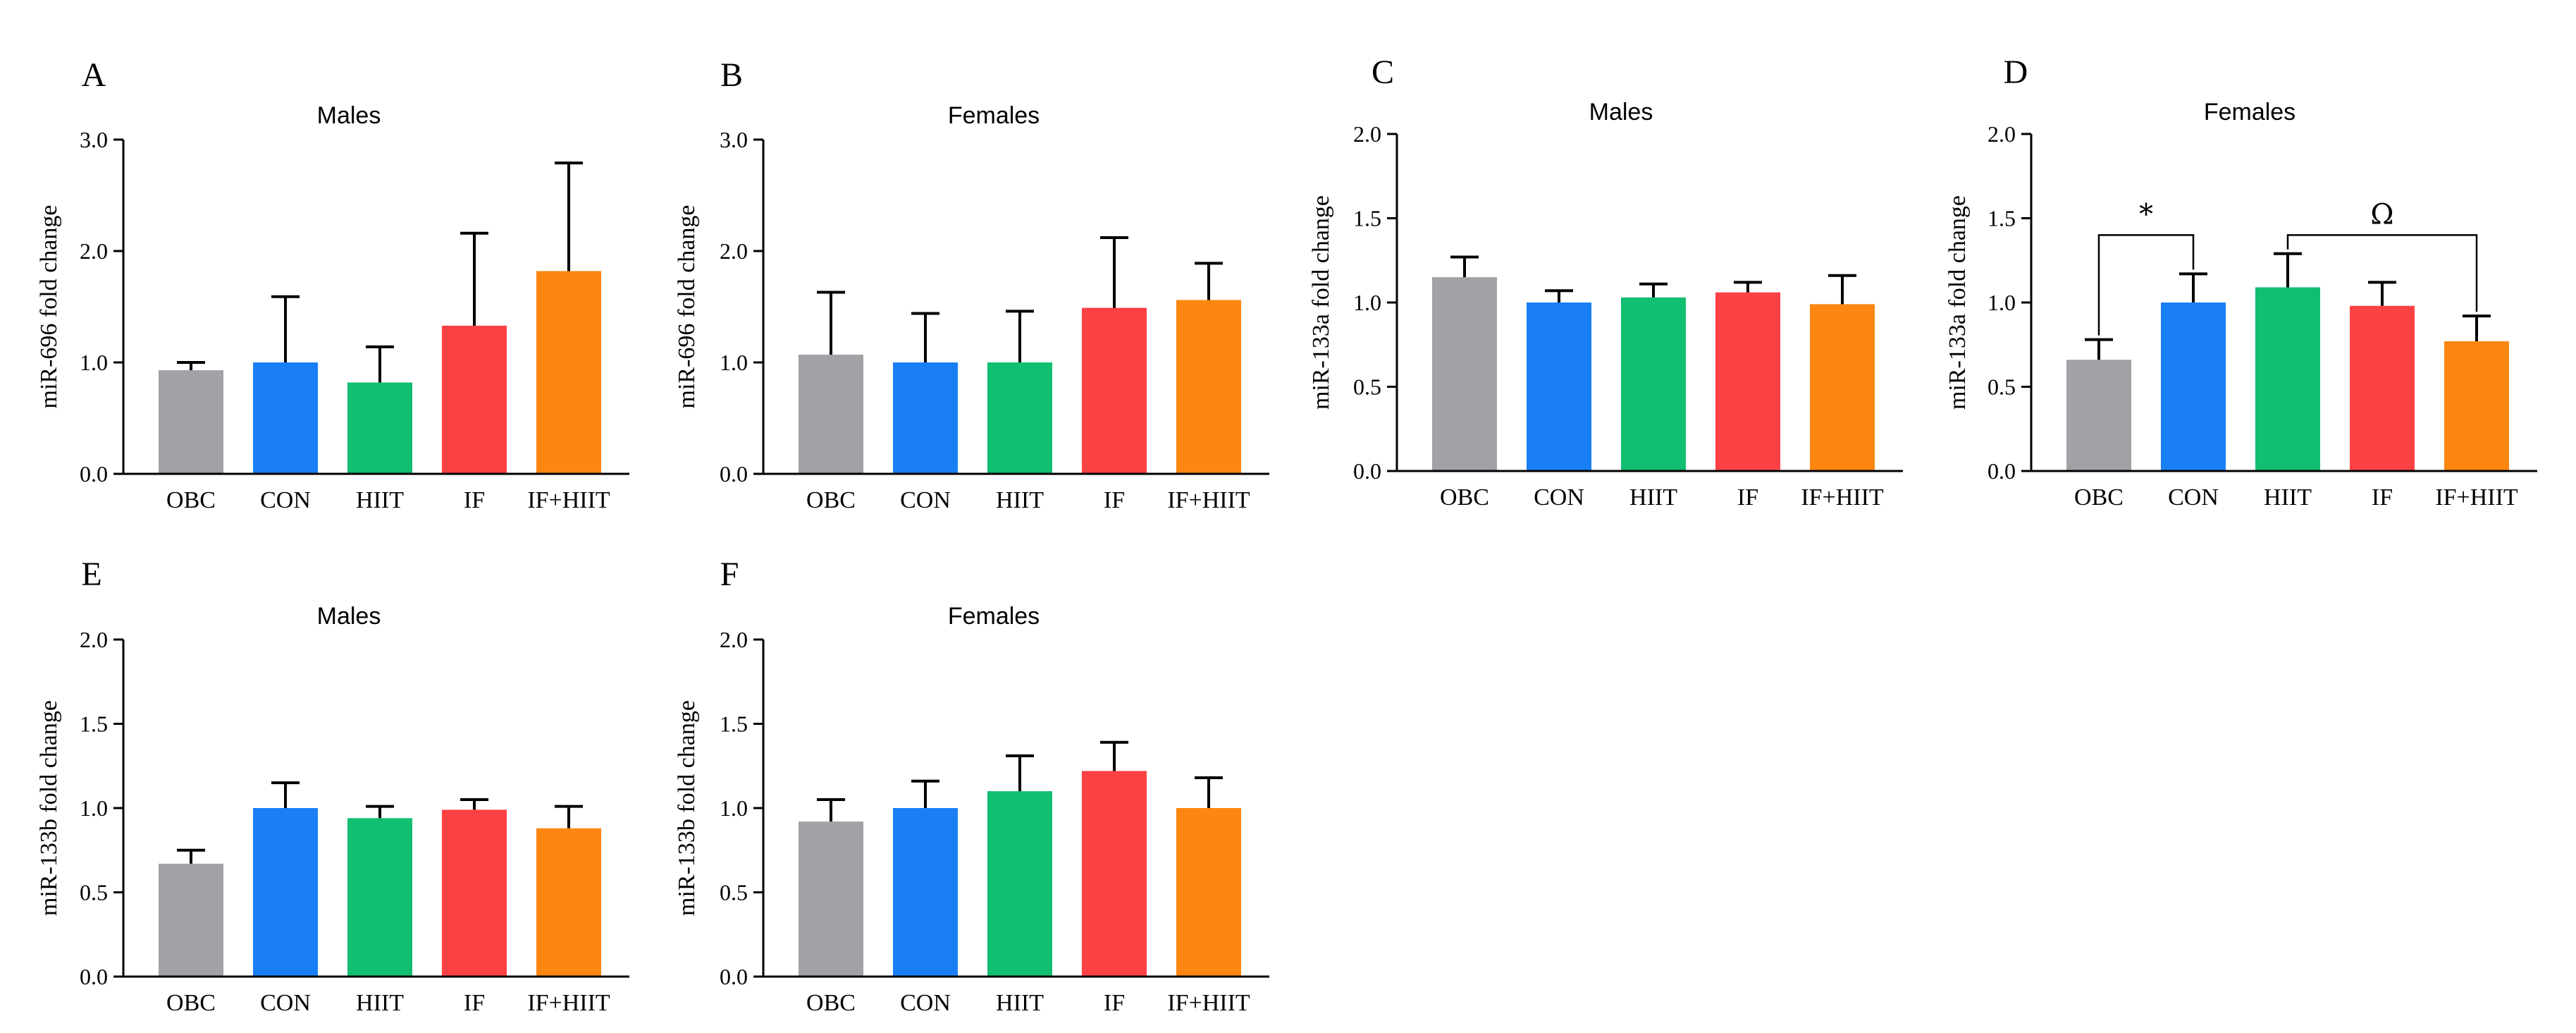 This screenshot has height=1033, width=2576. What do you see at coordinates (49, 808) in the screenshot?
I see `y-axis-label: miR-133b fold change` at bounding box center [49, 808].